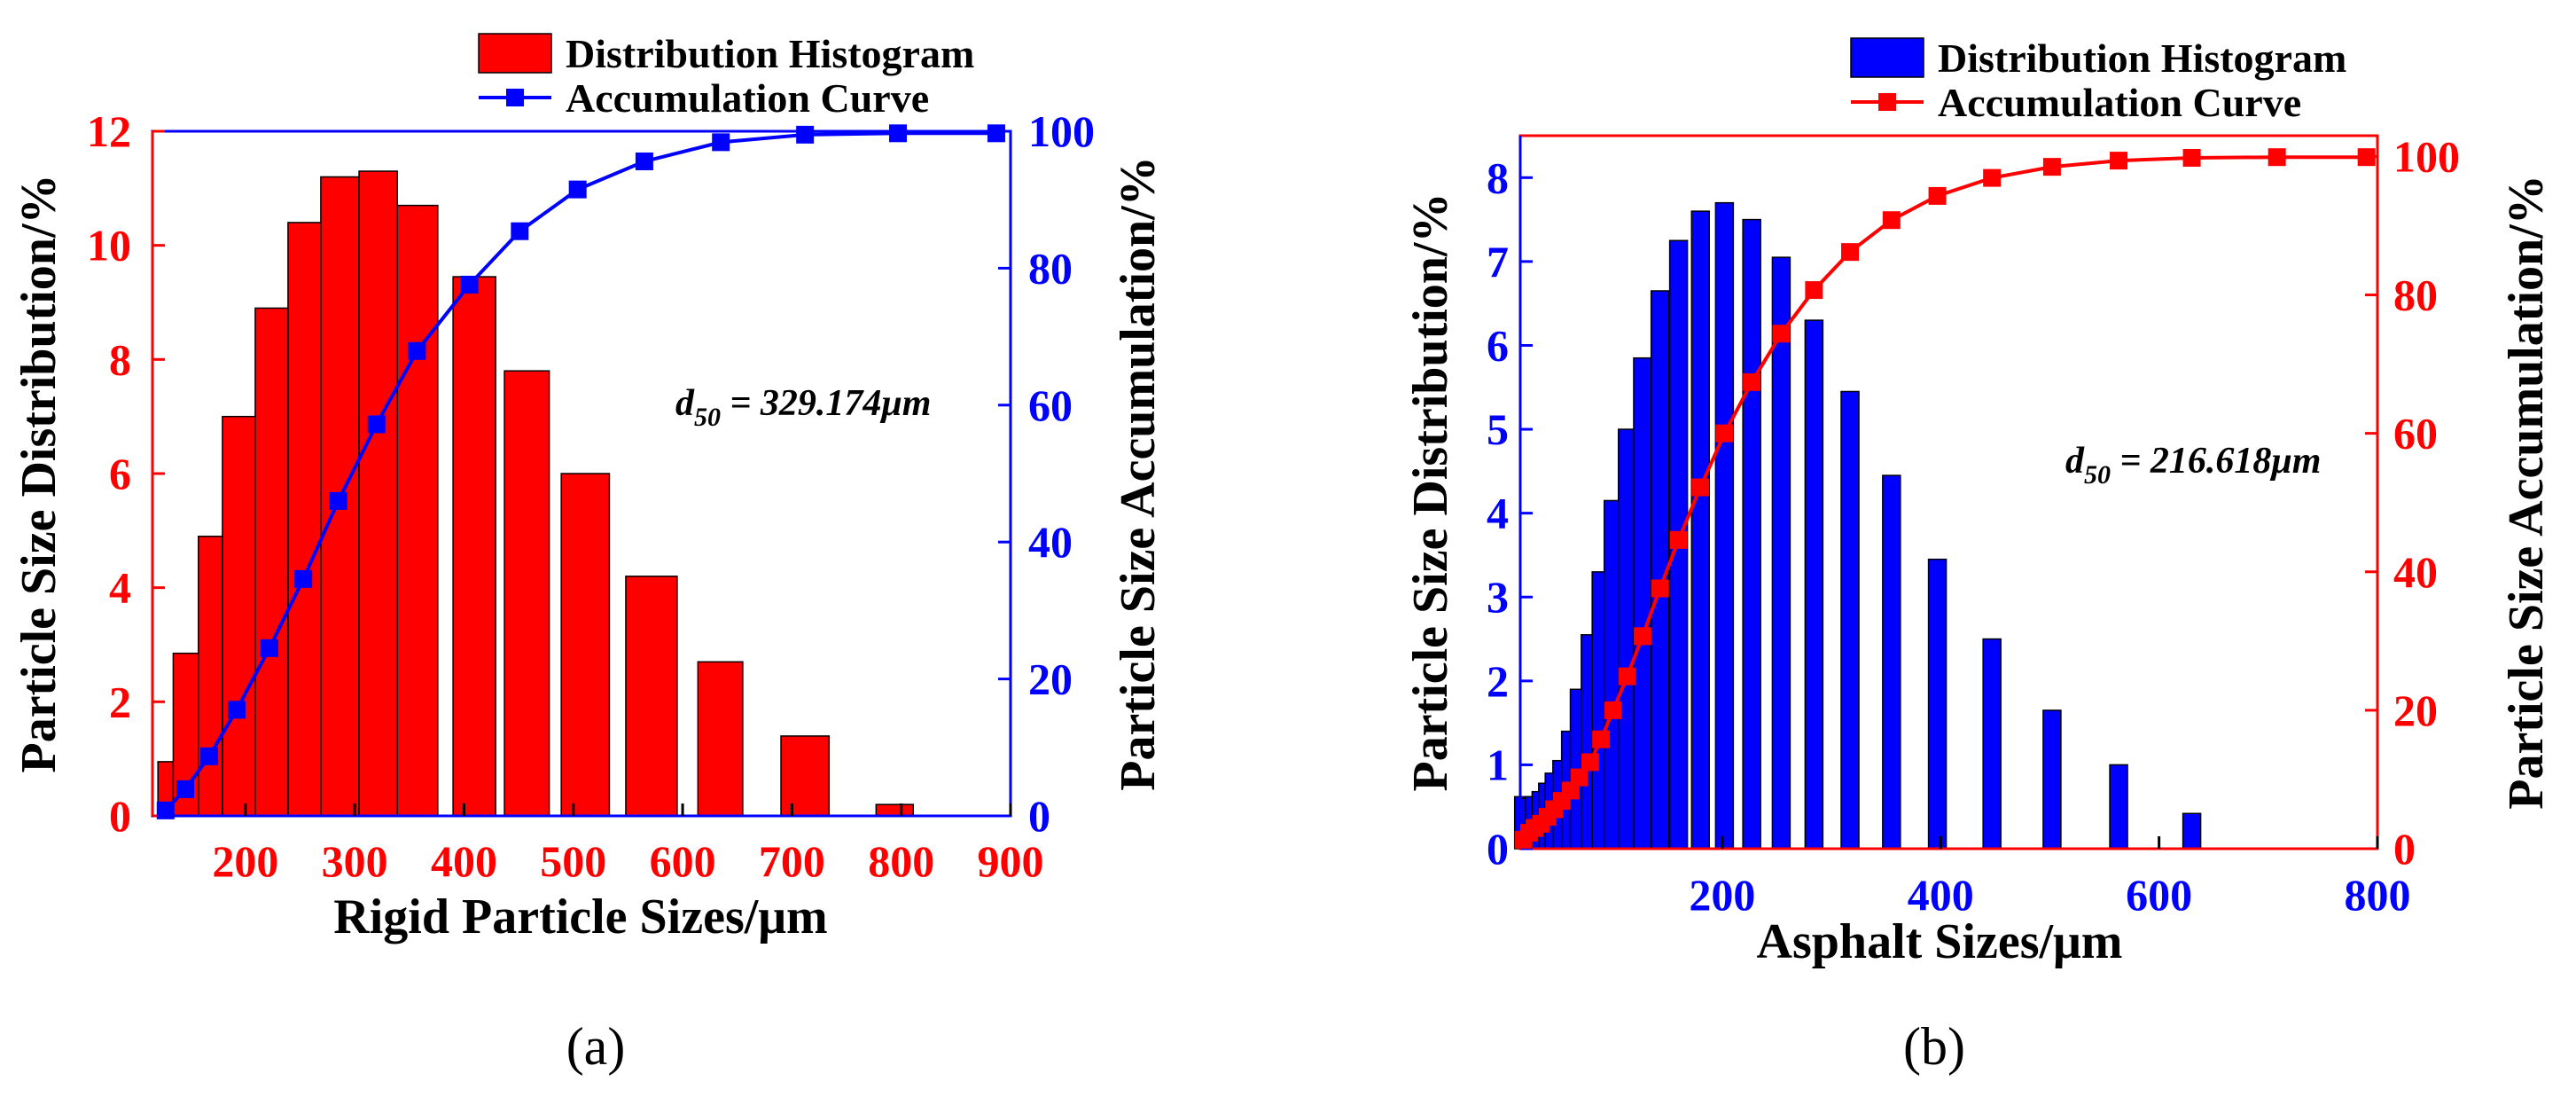 This screenshot has height=1105, width=2576. What do you see at coordinates (1940, 941) in the screenshot?
I see `x-axis-label: Asphalt Sizes/μm` at bounding box center [1940, 941].